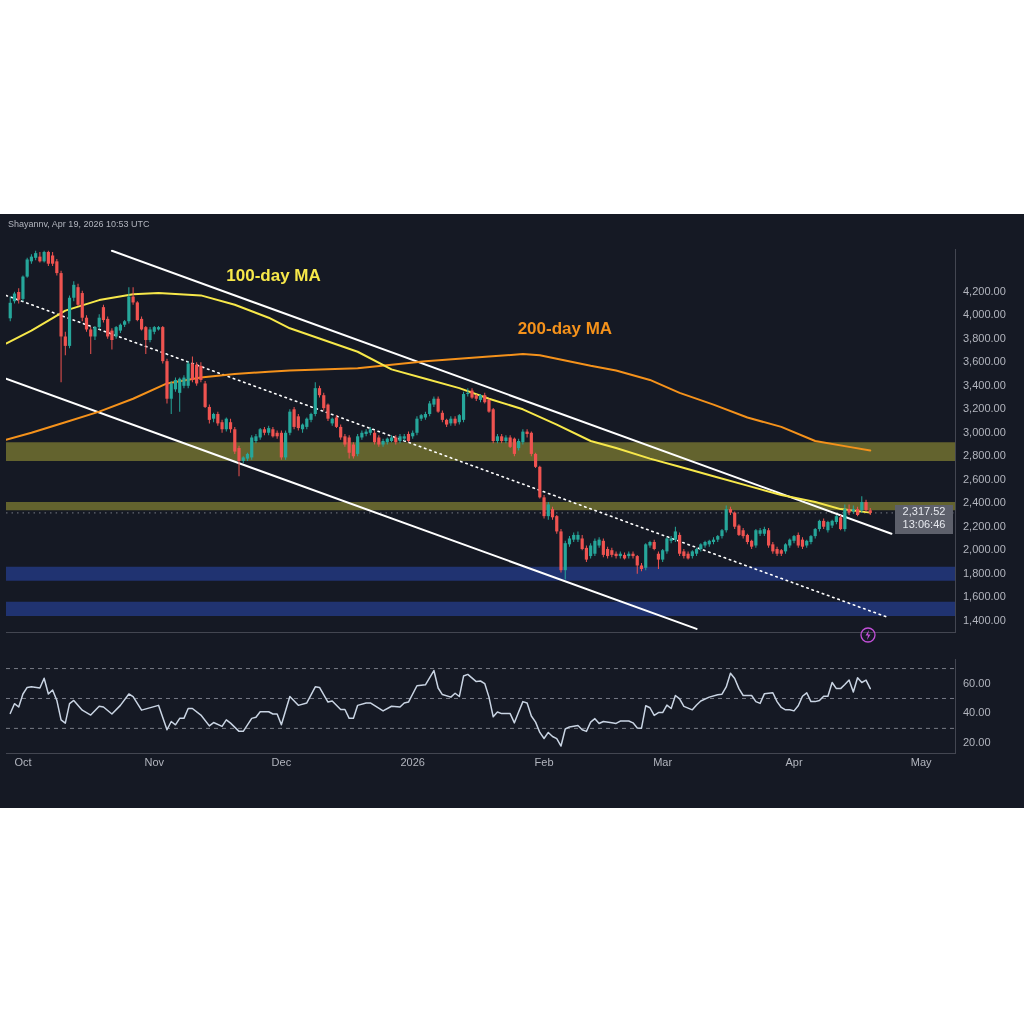 The width and height of the screenshot is (1024, 1024). Describe the element at coordinates (23, 762) in the screenshot. I see `x-tick-label: Oct` at that location.